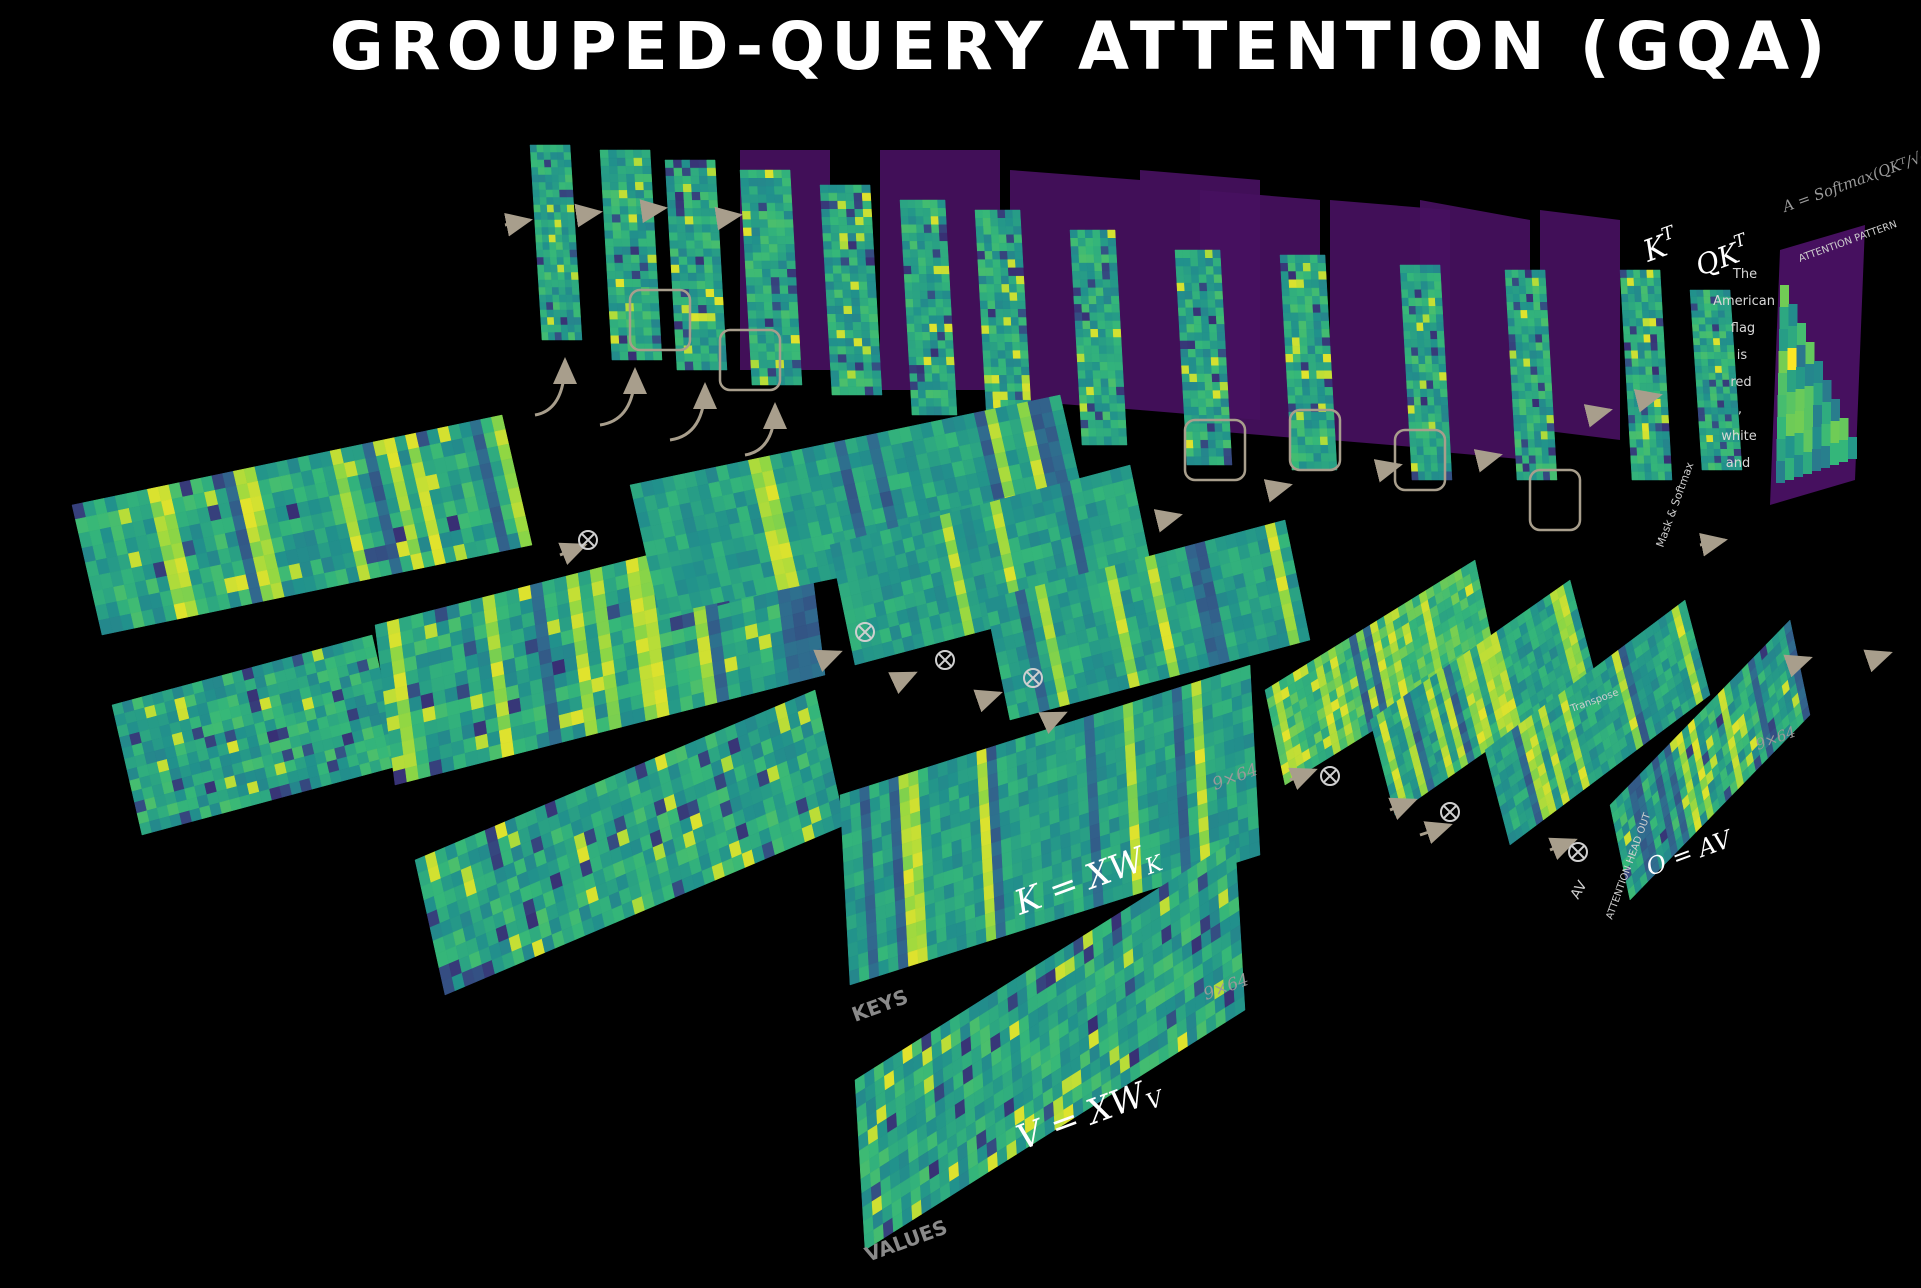 The image size is (1921, 1288). I want to click on av-label: AV, so click(1579, 890).